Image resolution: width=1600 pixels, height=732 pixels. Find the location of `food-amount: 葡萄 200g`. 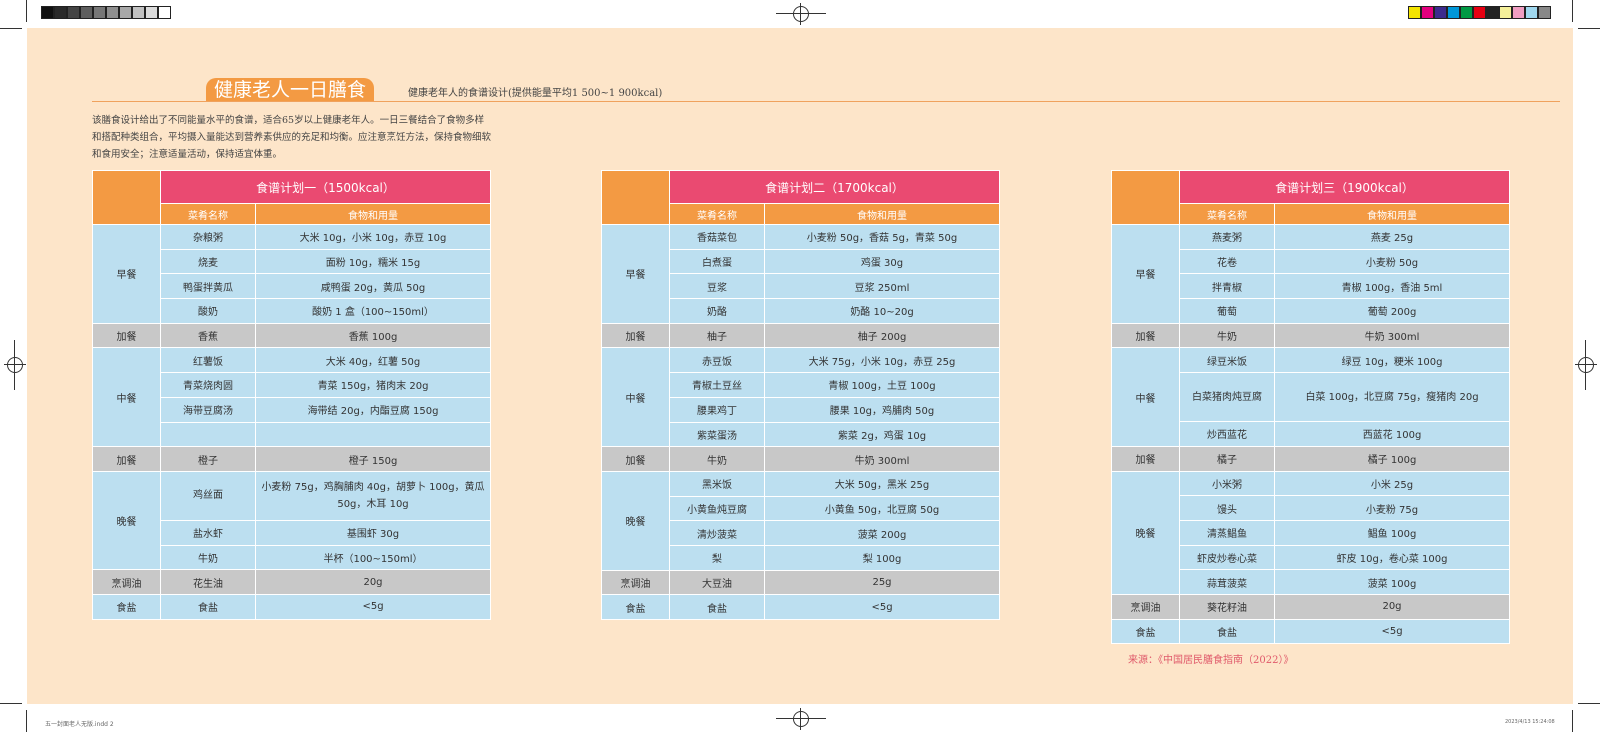

food-amount: 葡萄 200g is located at coordinates (1392, 311).